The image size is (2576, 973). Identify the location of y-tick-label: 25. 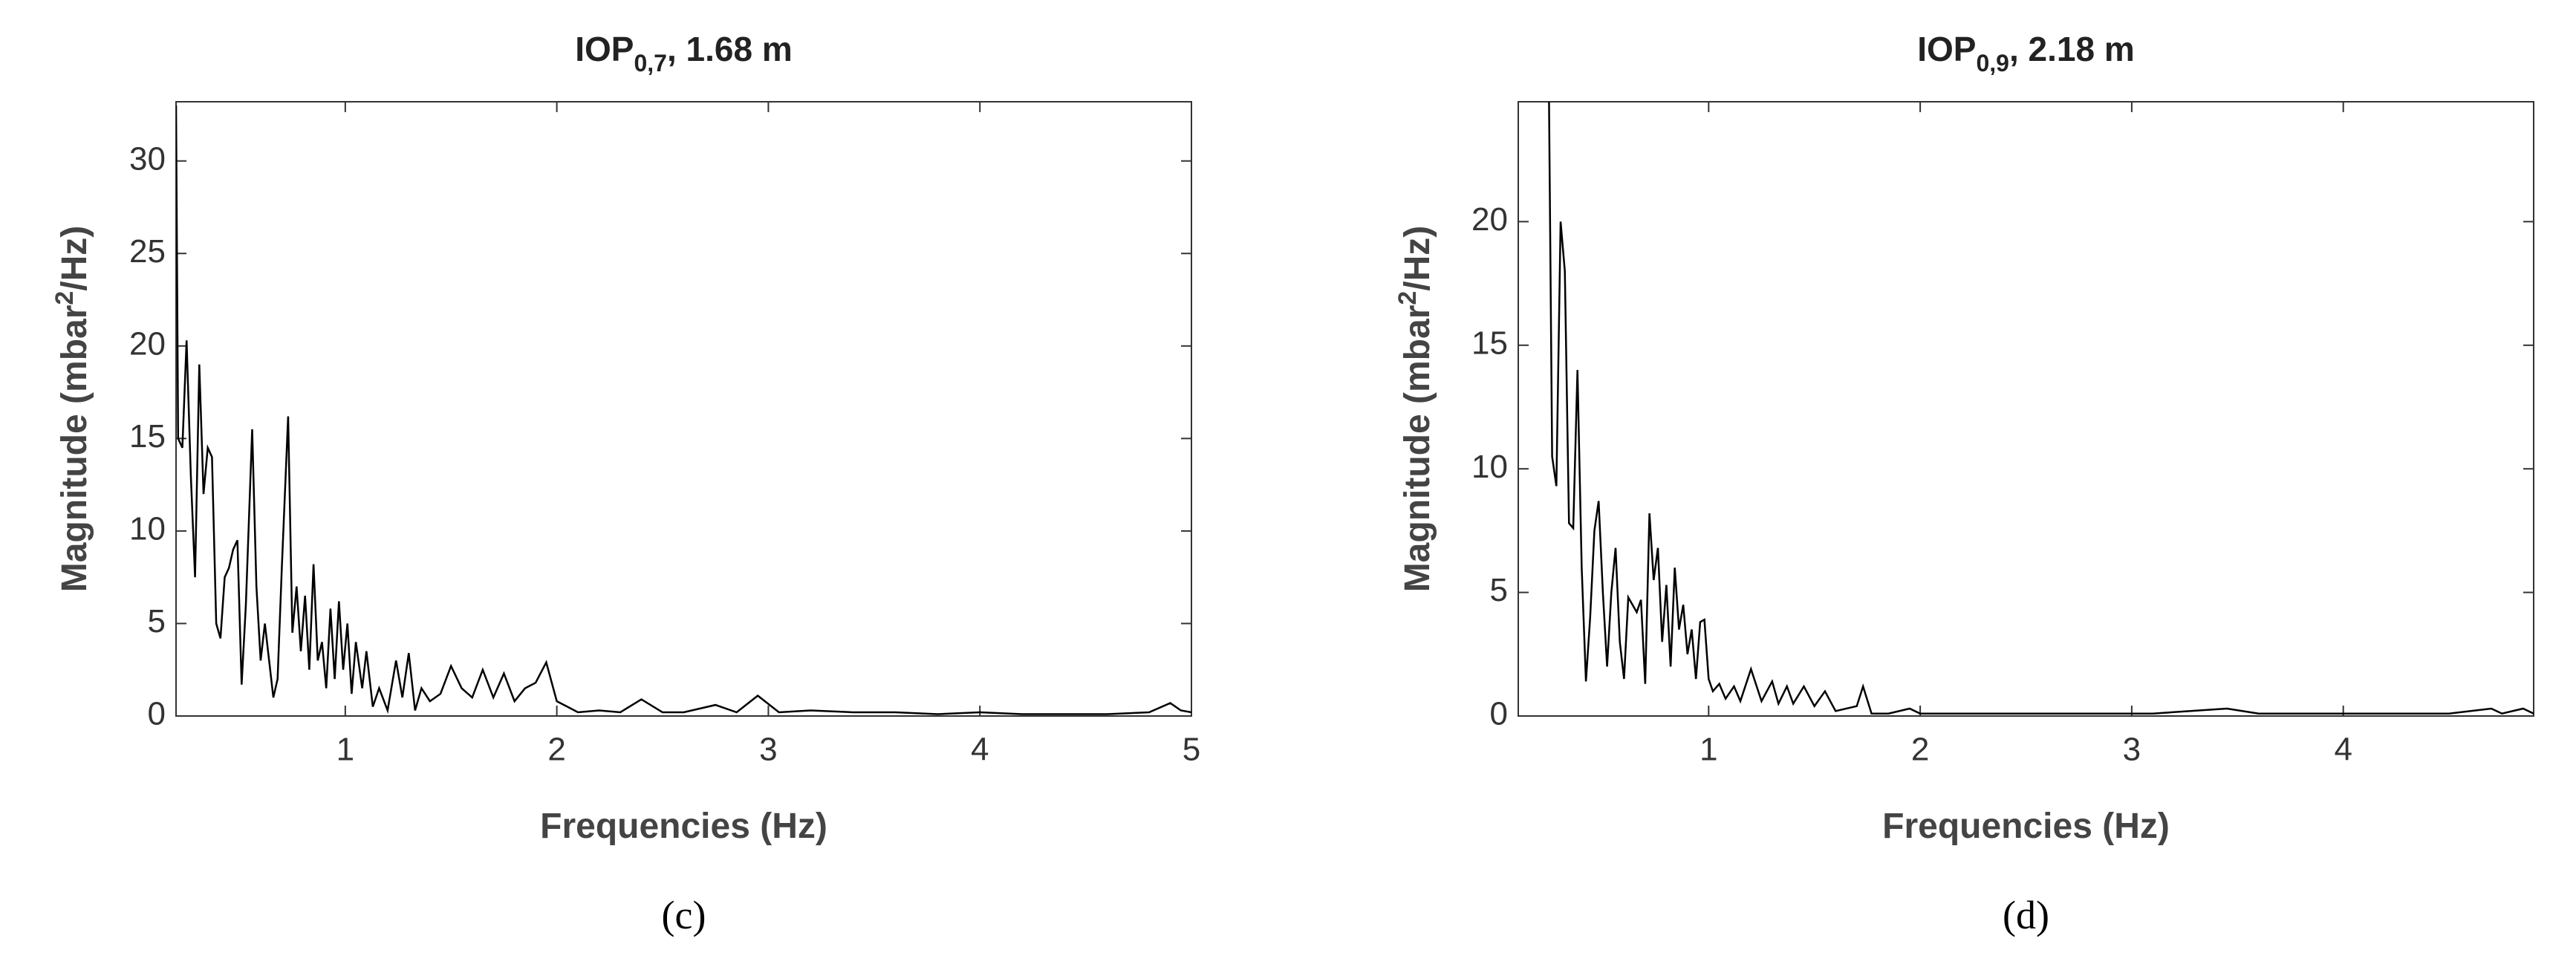
(148, 251).